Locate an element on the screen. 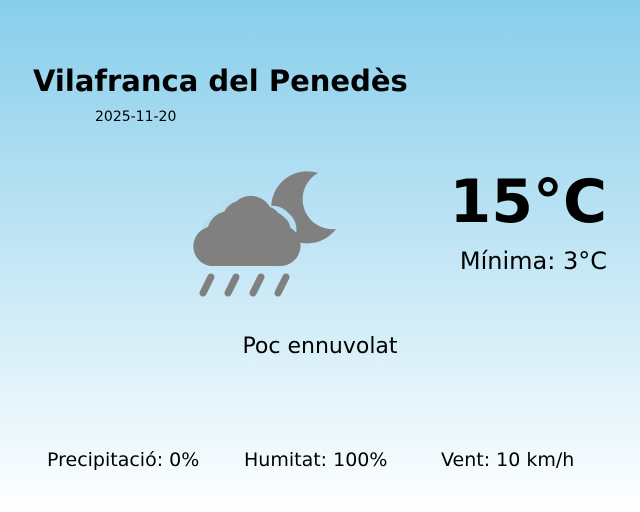 This screenshot has width=640, height=512. wind-stat: Vent: 10 km/h is located at coordinates (508, 460).